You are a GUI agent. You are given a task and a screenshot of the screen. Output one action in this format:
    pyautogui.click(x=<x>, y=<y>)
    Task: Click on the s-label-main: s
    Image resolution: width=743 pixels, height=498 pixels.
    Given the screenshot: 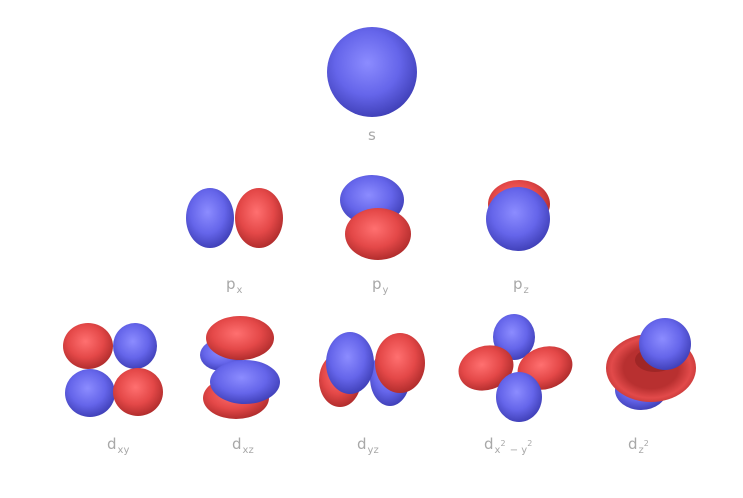 What is the action you would take?
    pyautogui.click(x=372, y=135)
    